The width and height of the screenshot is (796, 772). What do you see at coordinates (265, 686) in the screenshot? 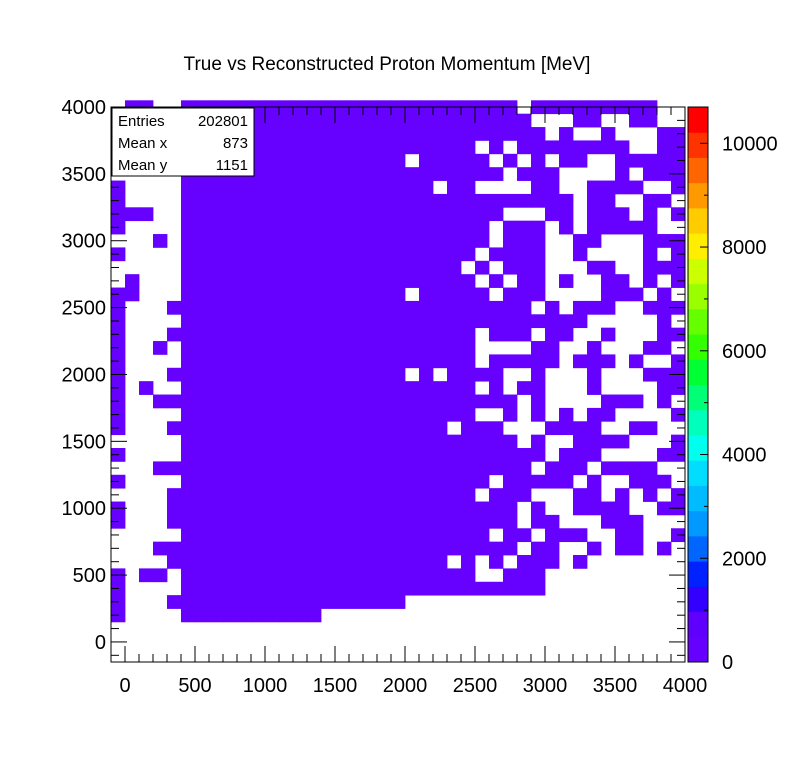
I see `x-tick-label: 1000` at bounding box center [265, 686].